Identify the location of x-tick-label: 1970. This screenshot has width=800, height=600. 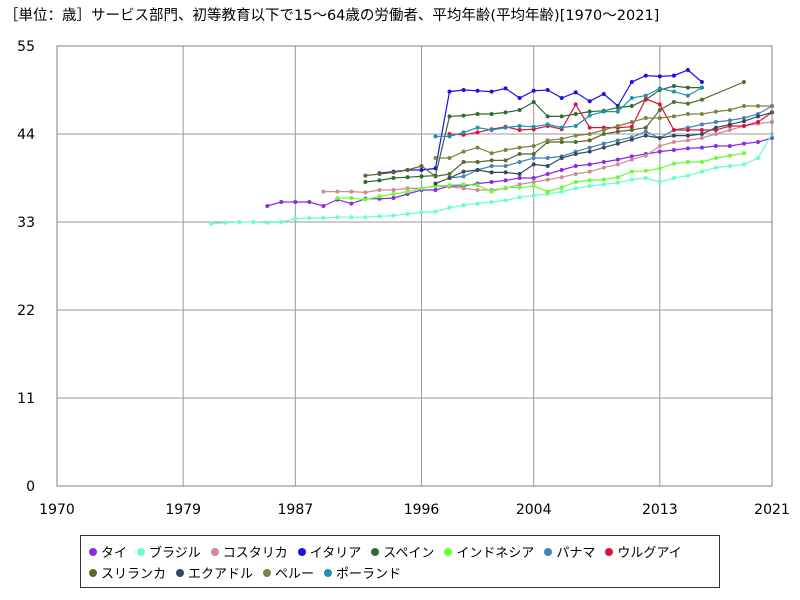
(57, 510).